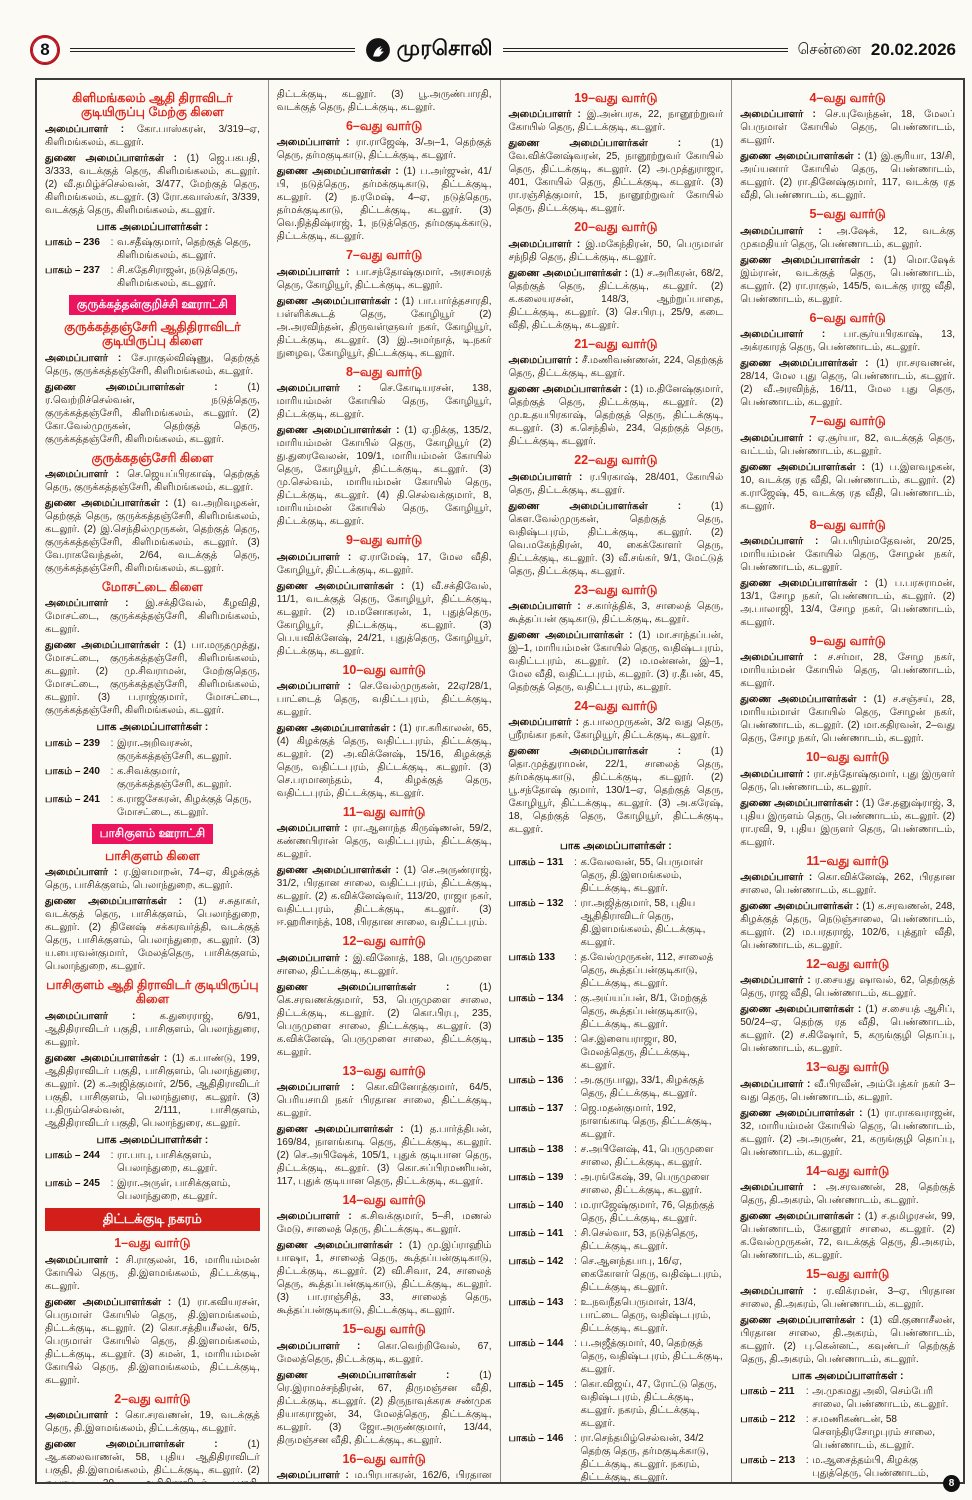 This screenshot has height=1500, width=972. Describe the element at coordinates (152, 1398) in the screenshot. I see `ward-heading: 2–வது வார்டு` at that location.